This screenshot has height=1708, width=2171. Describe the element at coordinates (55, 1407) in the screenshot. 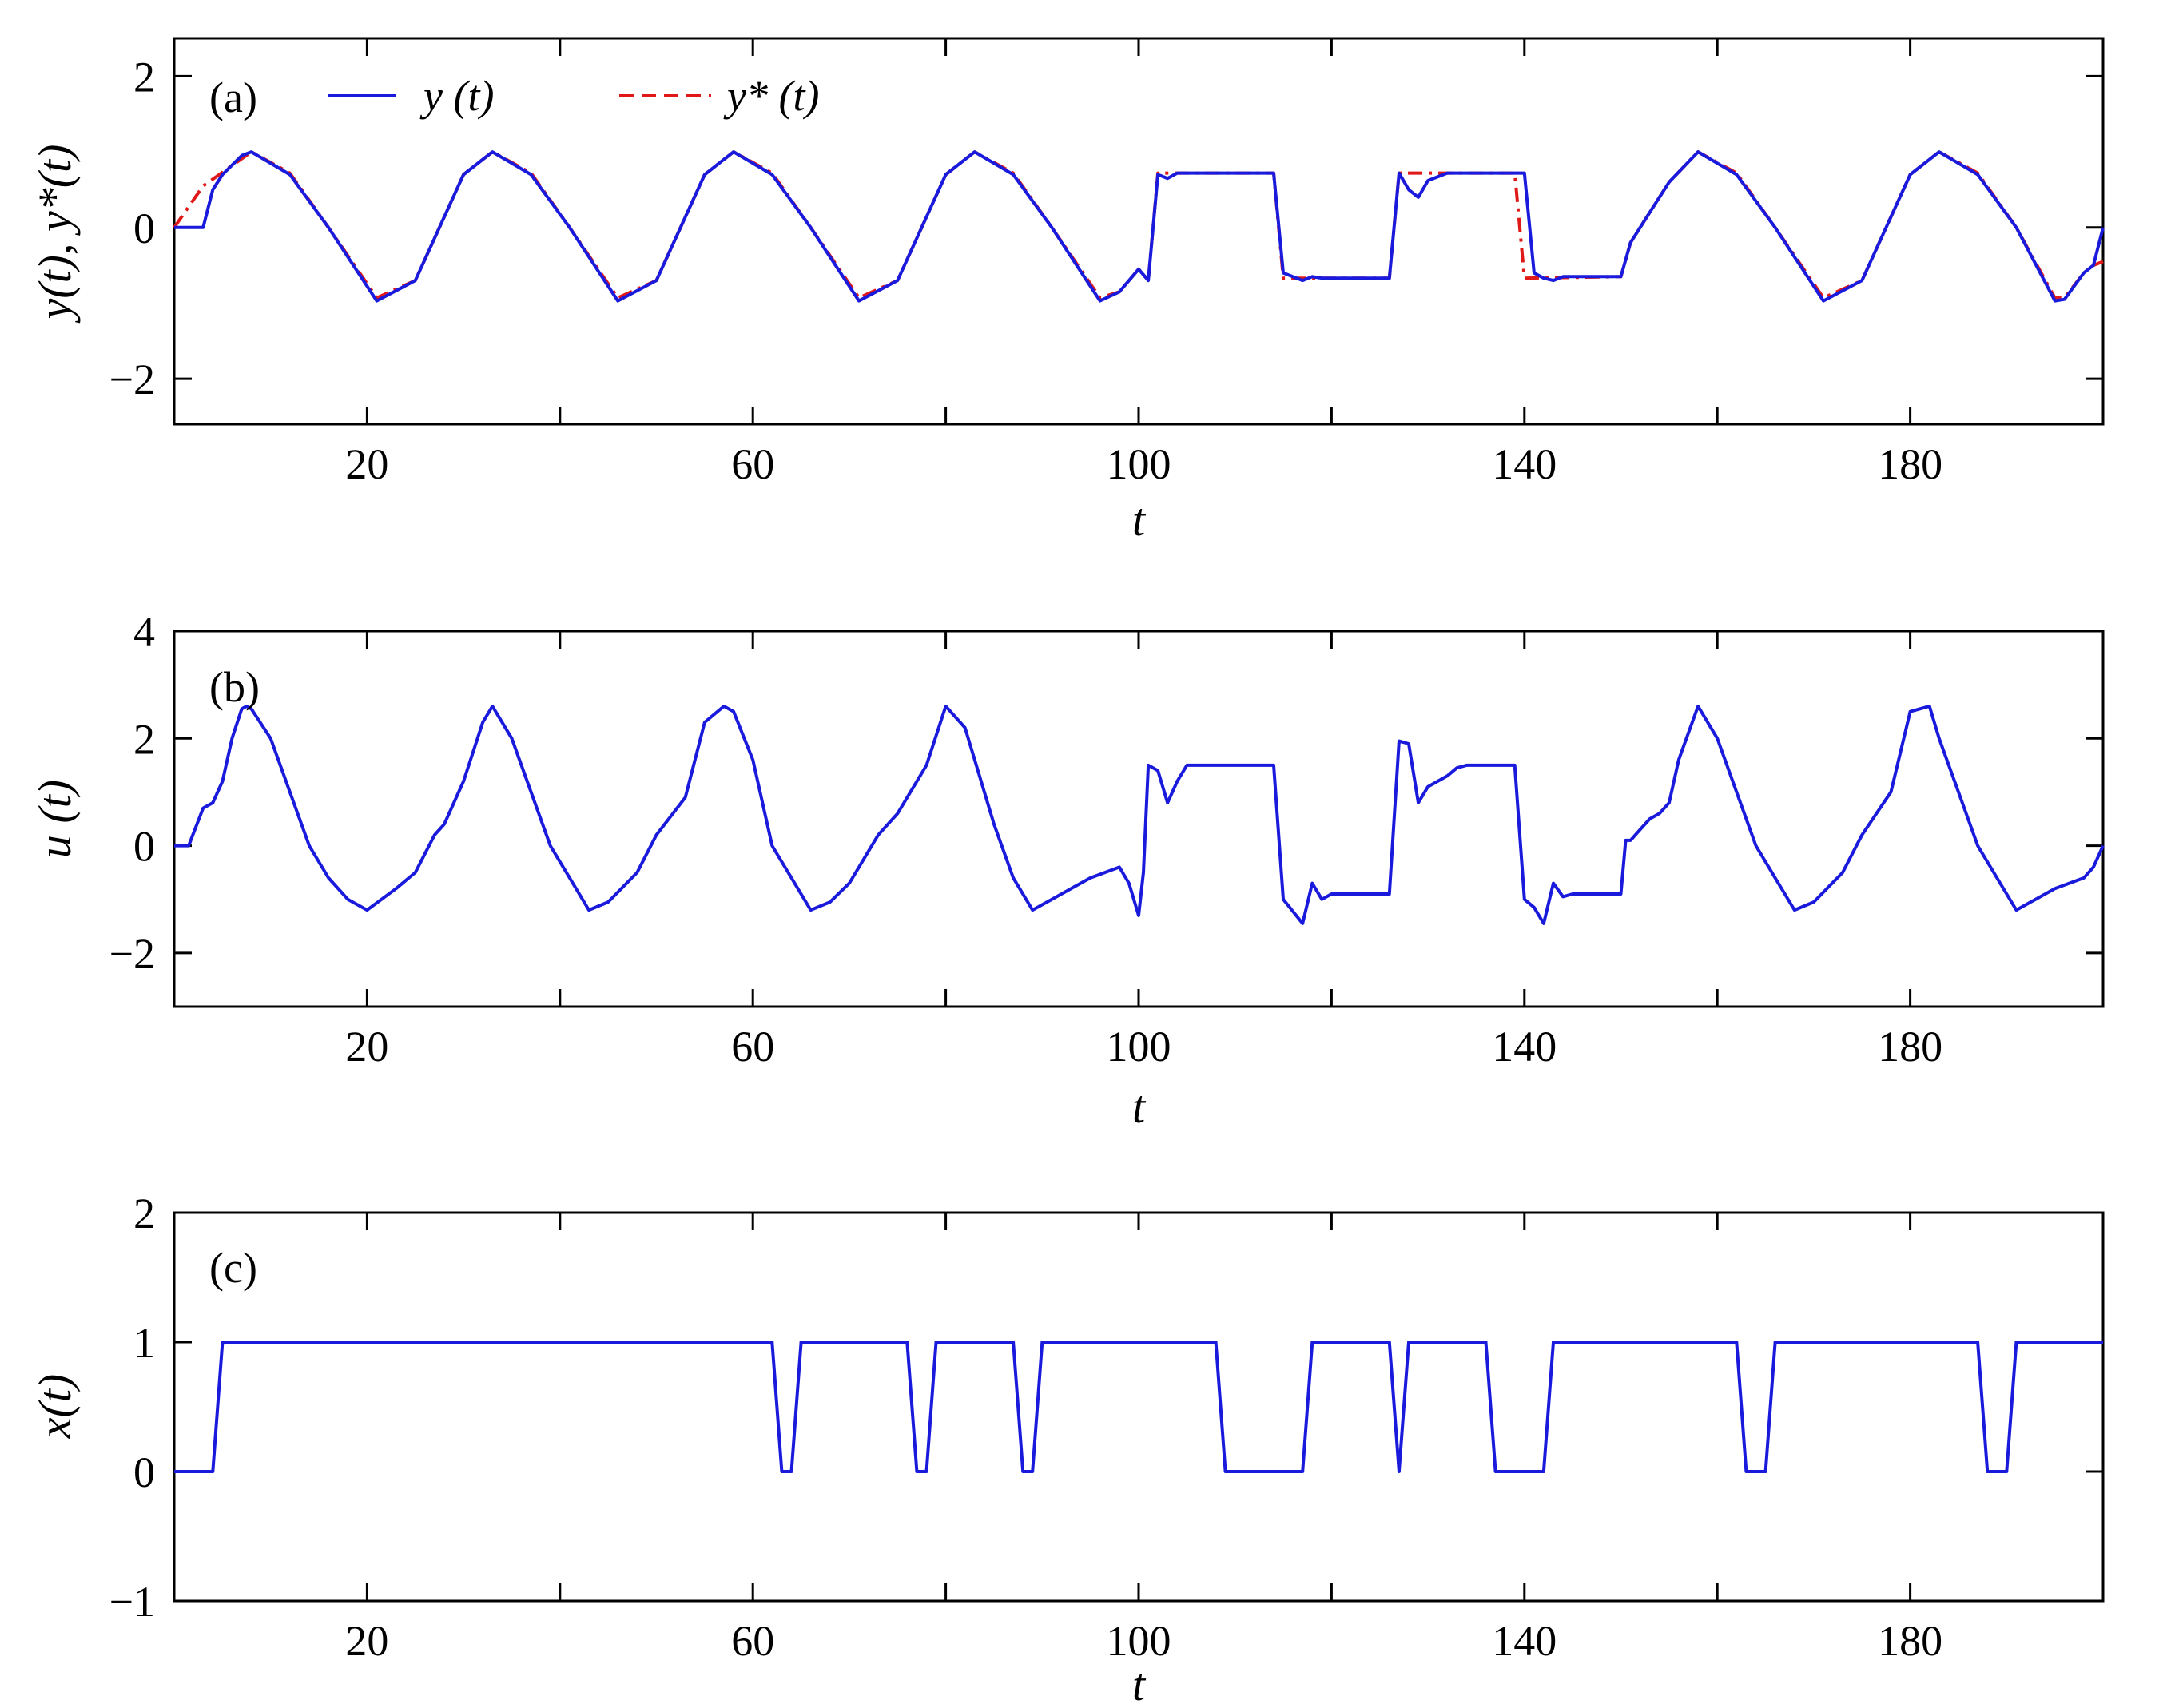

I see `panel-c-ylabel: x(t)` at that location.